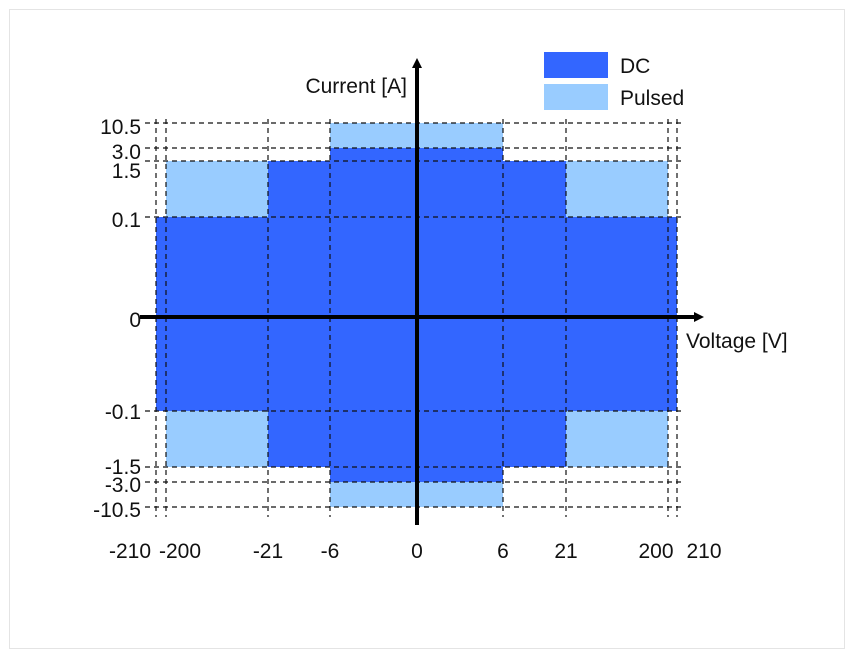  What do you see at coordinates (126, 220) in the screenshot?
I see `y-tick-label: 0.1` at bounding box center [126, 220].